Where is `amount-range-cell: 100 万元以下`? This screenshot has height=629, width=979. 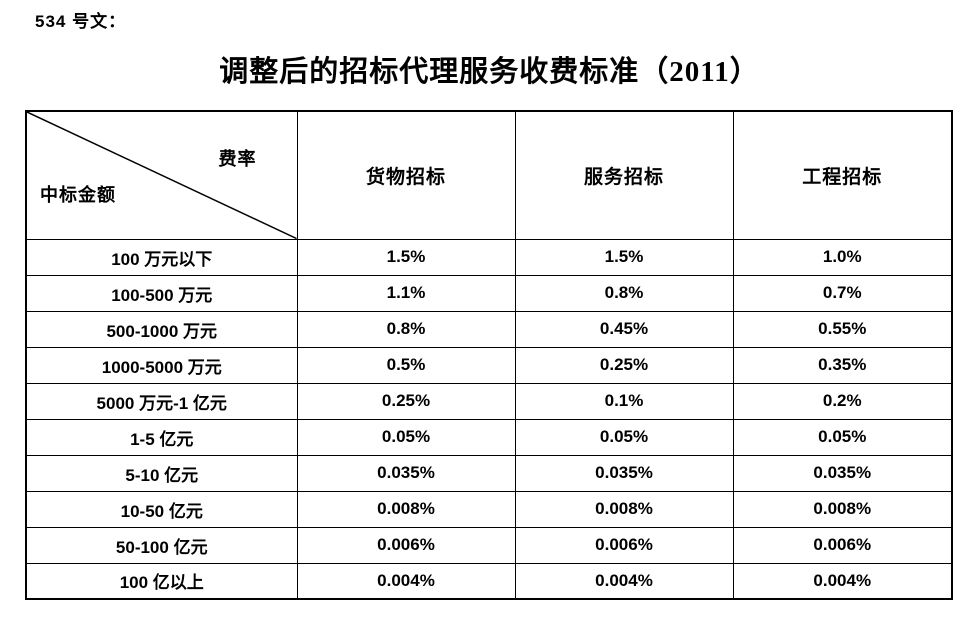
amount-range-cell: 100 万元以下 is located at coordinates (161, 257).